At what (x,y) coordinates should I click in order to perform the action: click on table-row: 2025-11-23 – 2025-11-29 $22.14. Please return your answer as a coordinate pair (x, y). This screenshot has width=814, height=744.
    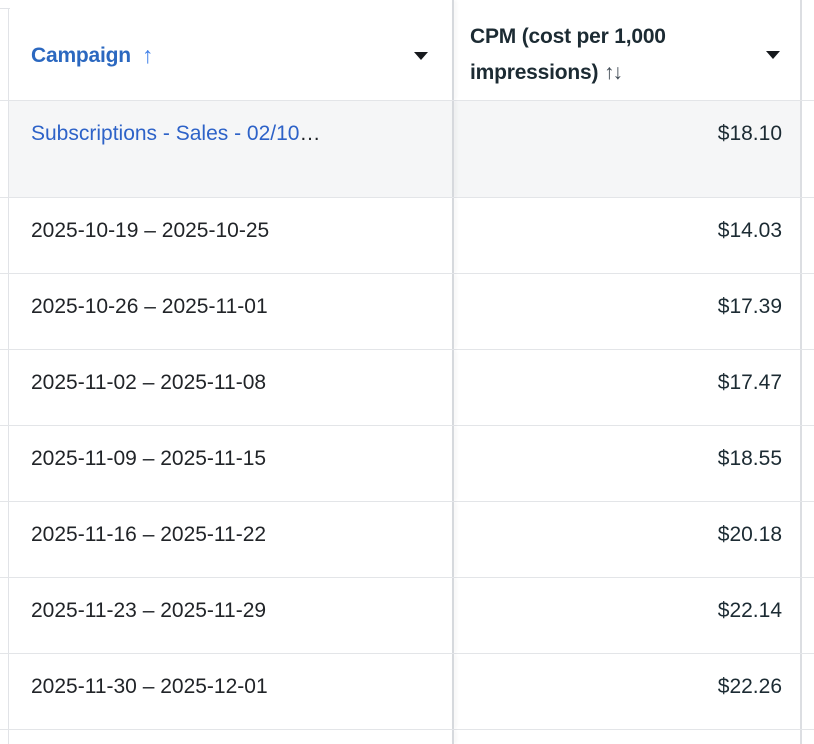
    Looking at the image, I should click on (407, 616).